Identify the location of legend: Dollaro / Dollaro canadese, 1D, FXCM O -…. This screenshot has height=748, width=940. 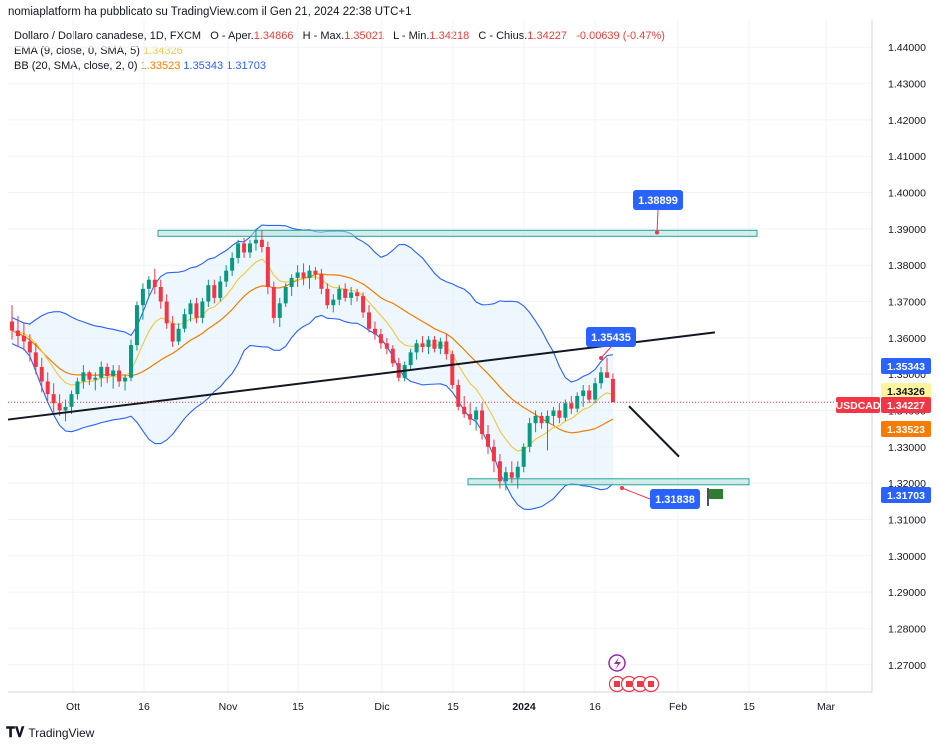
(339, 51).